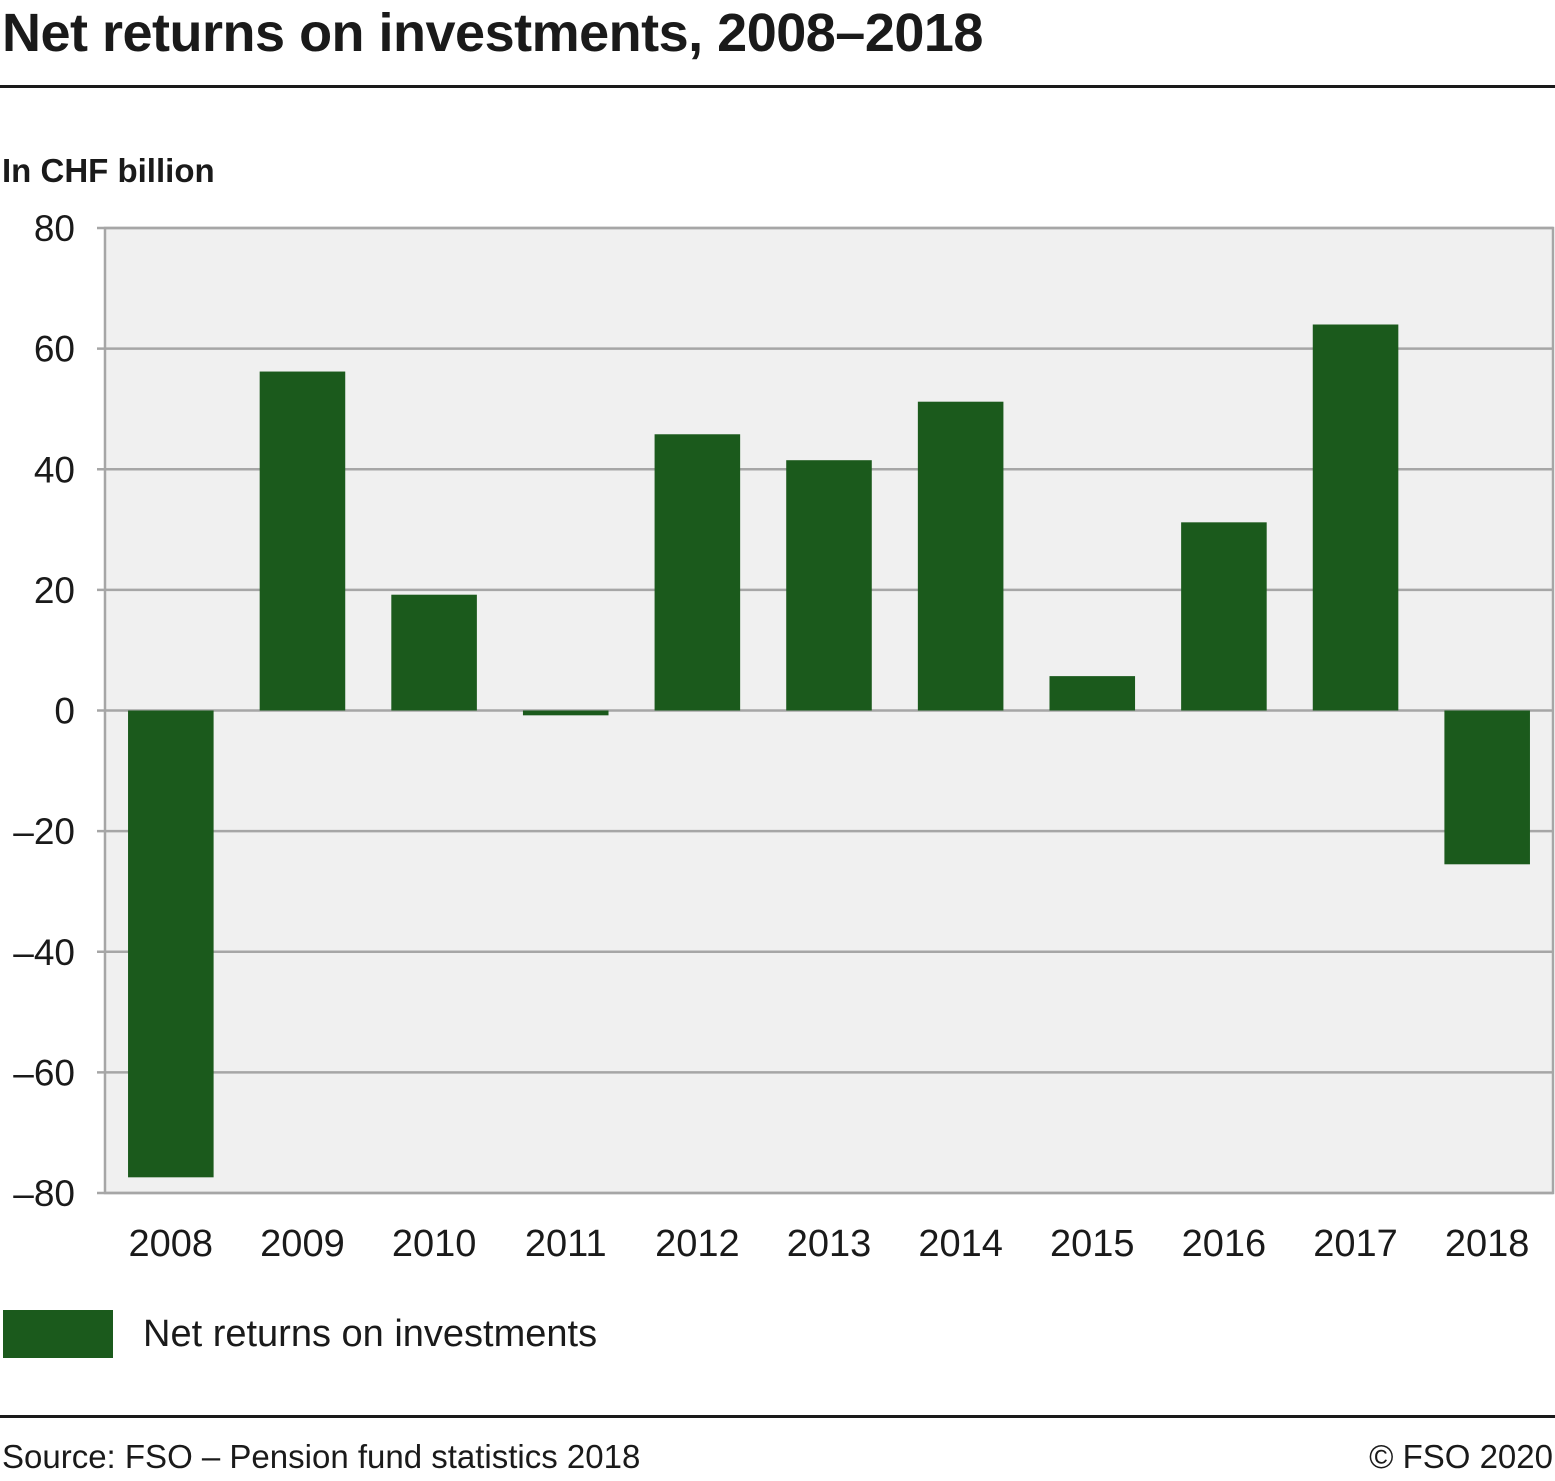 This screenshot has width=1555, height=1481. Describe the element at coordinates (777, 86) in the screenshot. I see `title-divider` at that location.